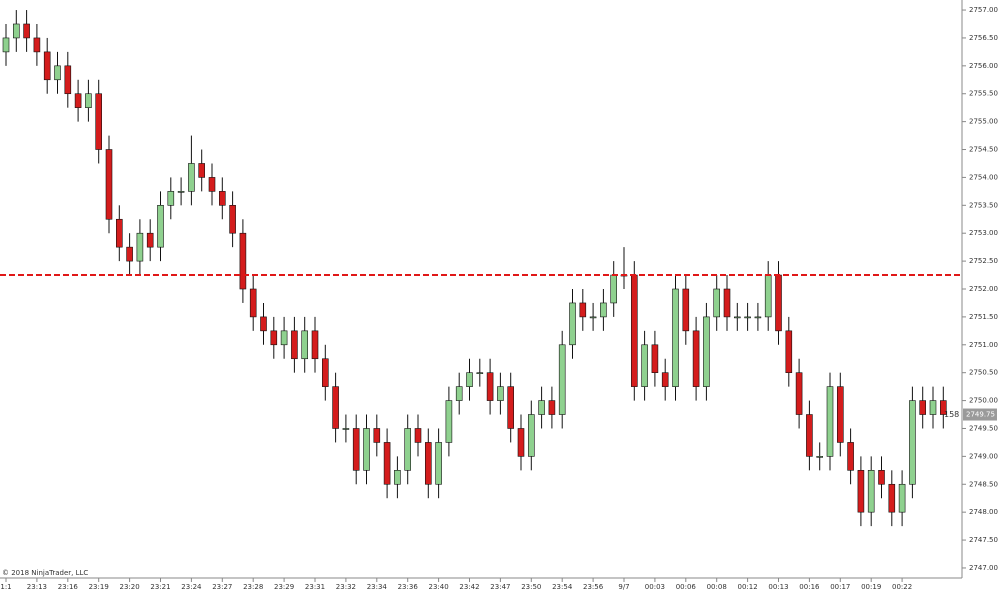 This screenshot has width=1000, height=593. What do you see at coordinates (222, 587) in the screenshot?
I see `x-tick-label: 23:27` at bounding box center [222, 587].